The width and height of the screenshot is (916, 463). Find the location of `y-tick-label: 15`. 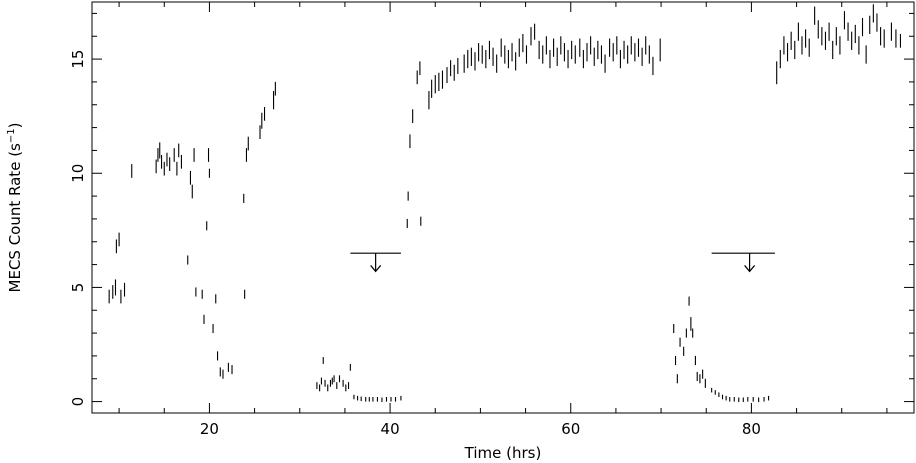

y-tick-label: 15 is located at coordinates (78, 59).